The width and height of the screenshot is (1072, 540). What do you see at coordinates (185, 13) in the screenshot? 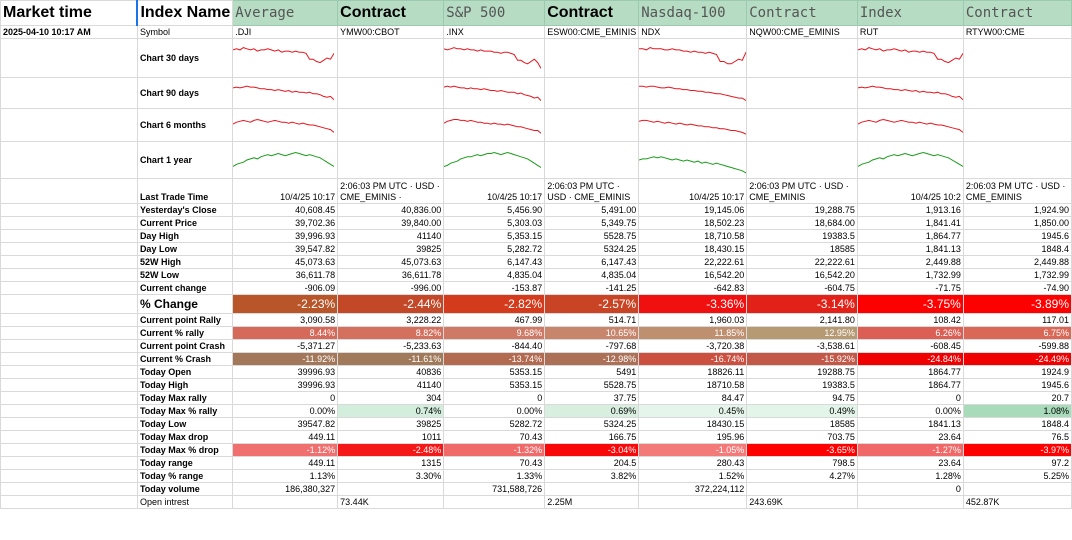
I see `header-index-name: Index Name` at bounding box center [185, 13].